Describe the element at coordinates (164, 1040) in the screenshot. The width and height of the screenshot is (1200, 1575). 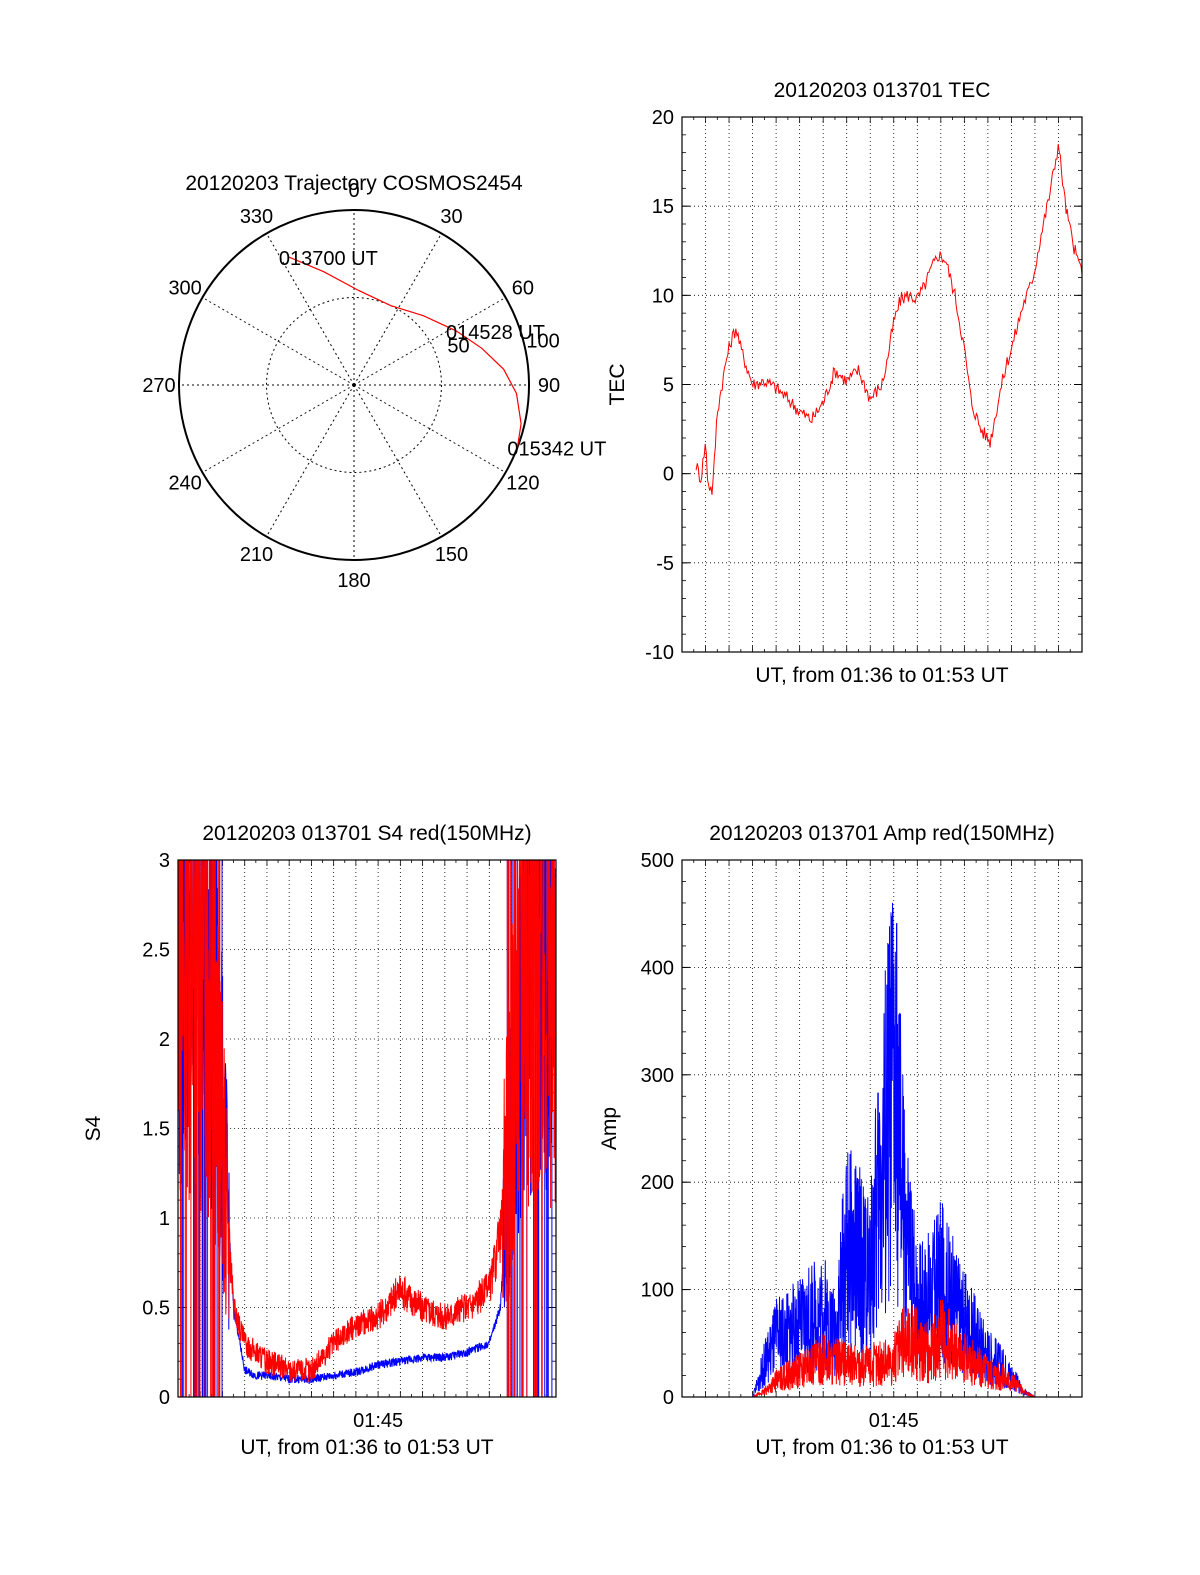
I see `y-tick-label: 2` at that location.